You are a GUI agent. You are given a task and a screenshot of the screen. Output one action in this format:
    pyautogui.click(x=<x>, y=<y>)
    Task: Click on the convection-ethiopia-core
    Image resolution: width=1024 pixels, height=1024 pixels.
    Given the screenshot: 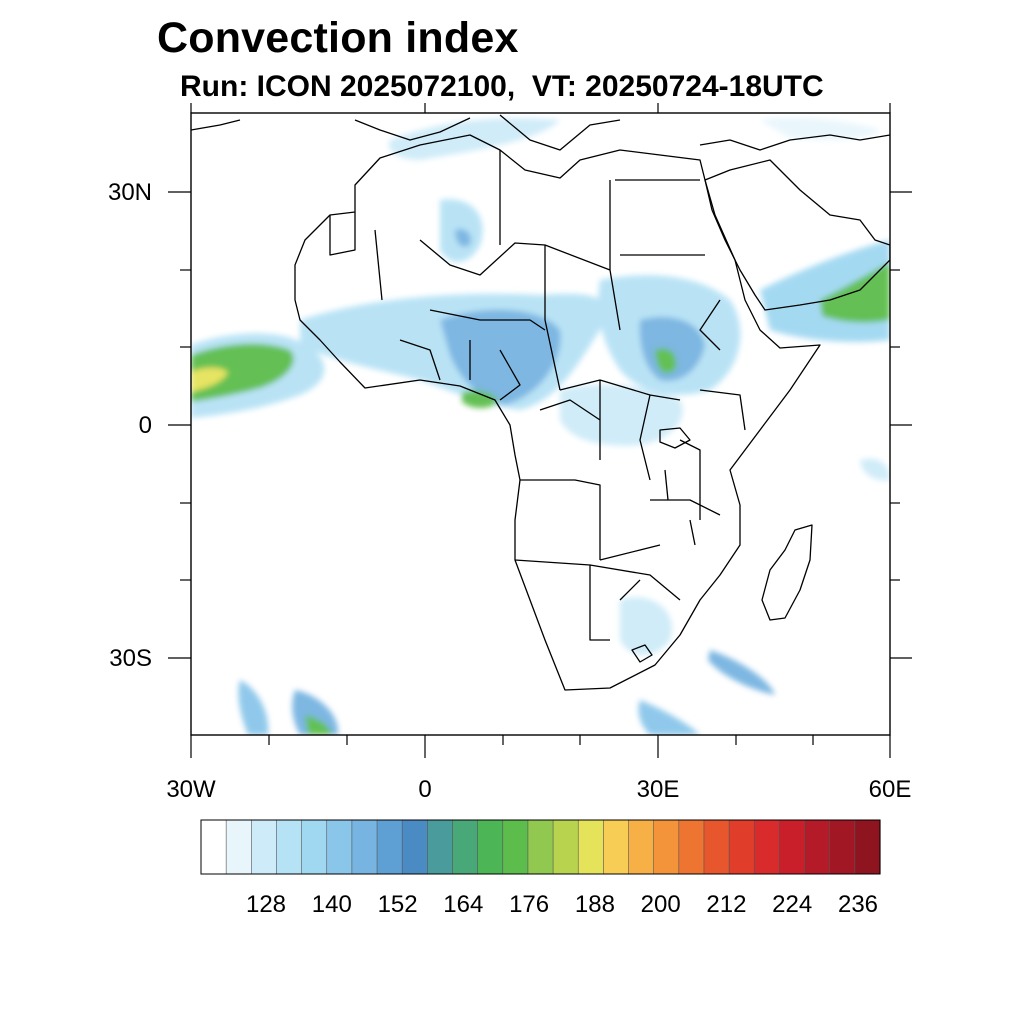 What is the action you would take?
    pyautogui.click(x=666, y=361)
    